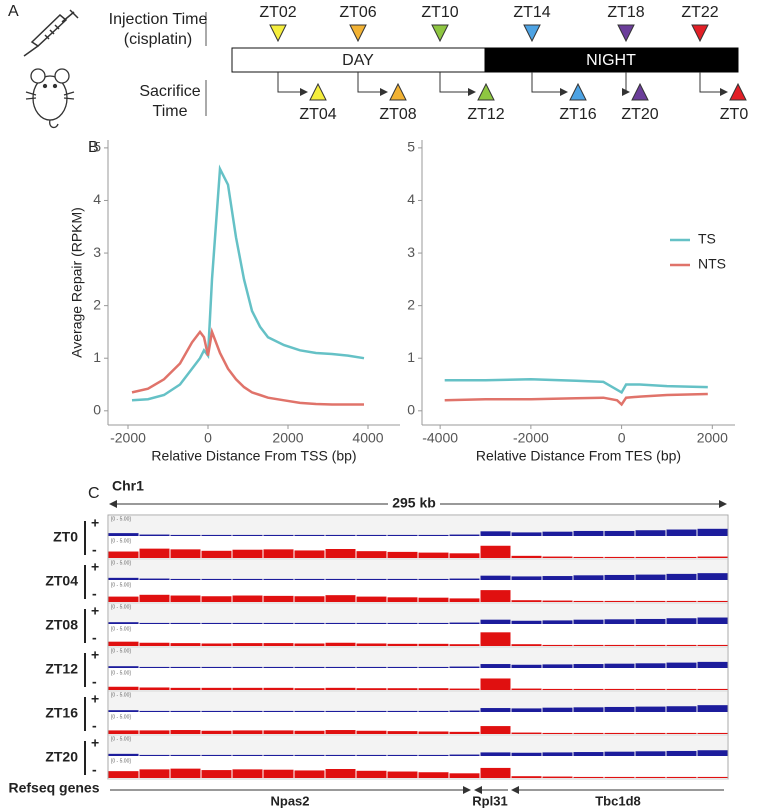  What do you see at coordinates (158, 39) in the screenshot?
I see `injection-title: (cisplatin)` at bounding box center [158, 39].